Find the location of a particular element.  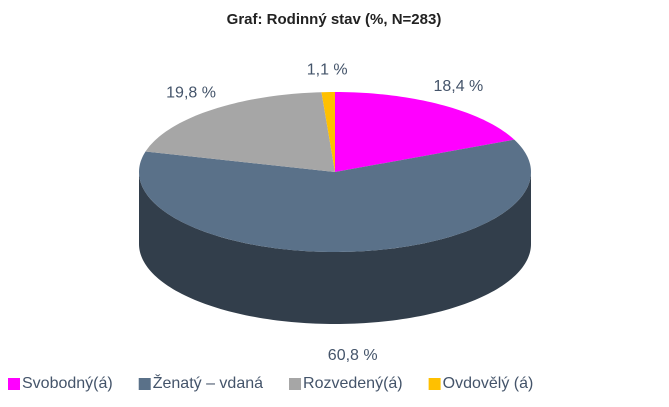

legend-label: Ženatý – vdaná is located at coordinates (208, 382).